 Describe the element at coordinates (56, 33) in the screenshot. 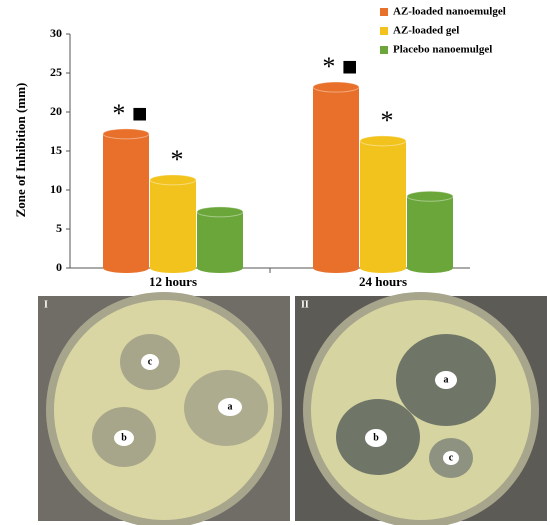

I see `y-tick-label: 30` at that location.